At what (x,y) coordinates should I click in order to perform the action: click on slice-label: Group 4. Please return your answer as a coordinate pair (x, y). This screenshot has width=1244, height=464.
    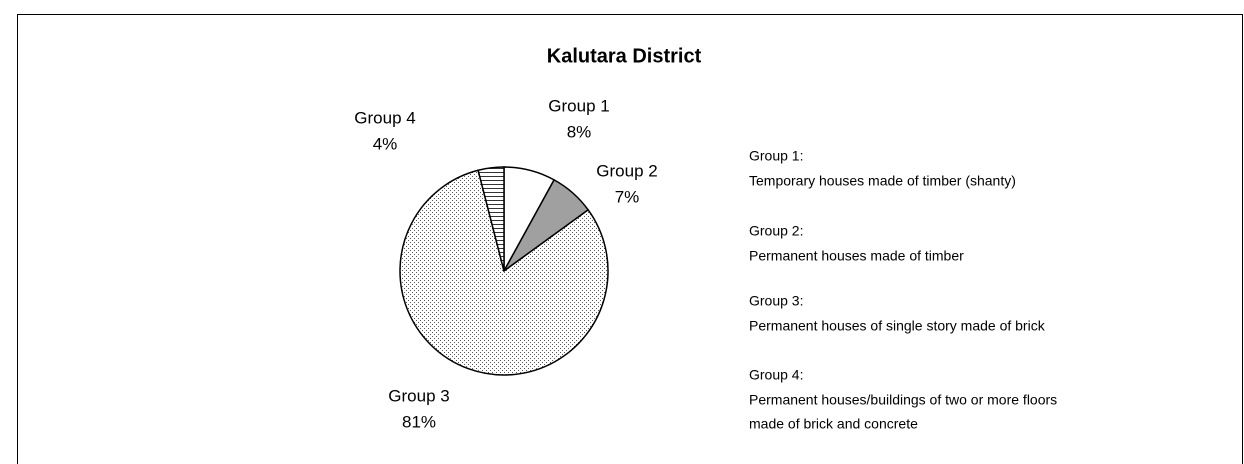
    Looking at the image, I should click on (384, 117).